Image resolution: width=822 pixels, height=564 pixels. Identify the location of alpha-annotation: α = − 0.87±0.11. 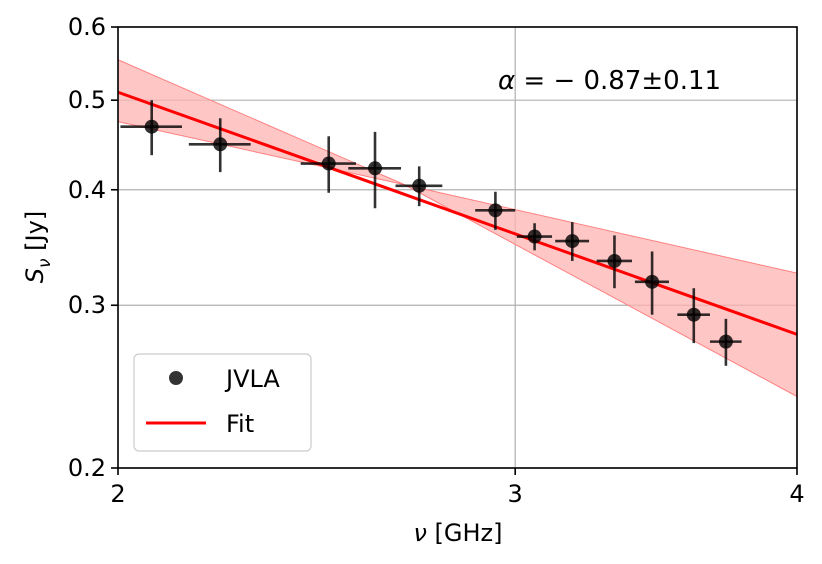
(609, 81).